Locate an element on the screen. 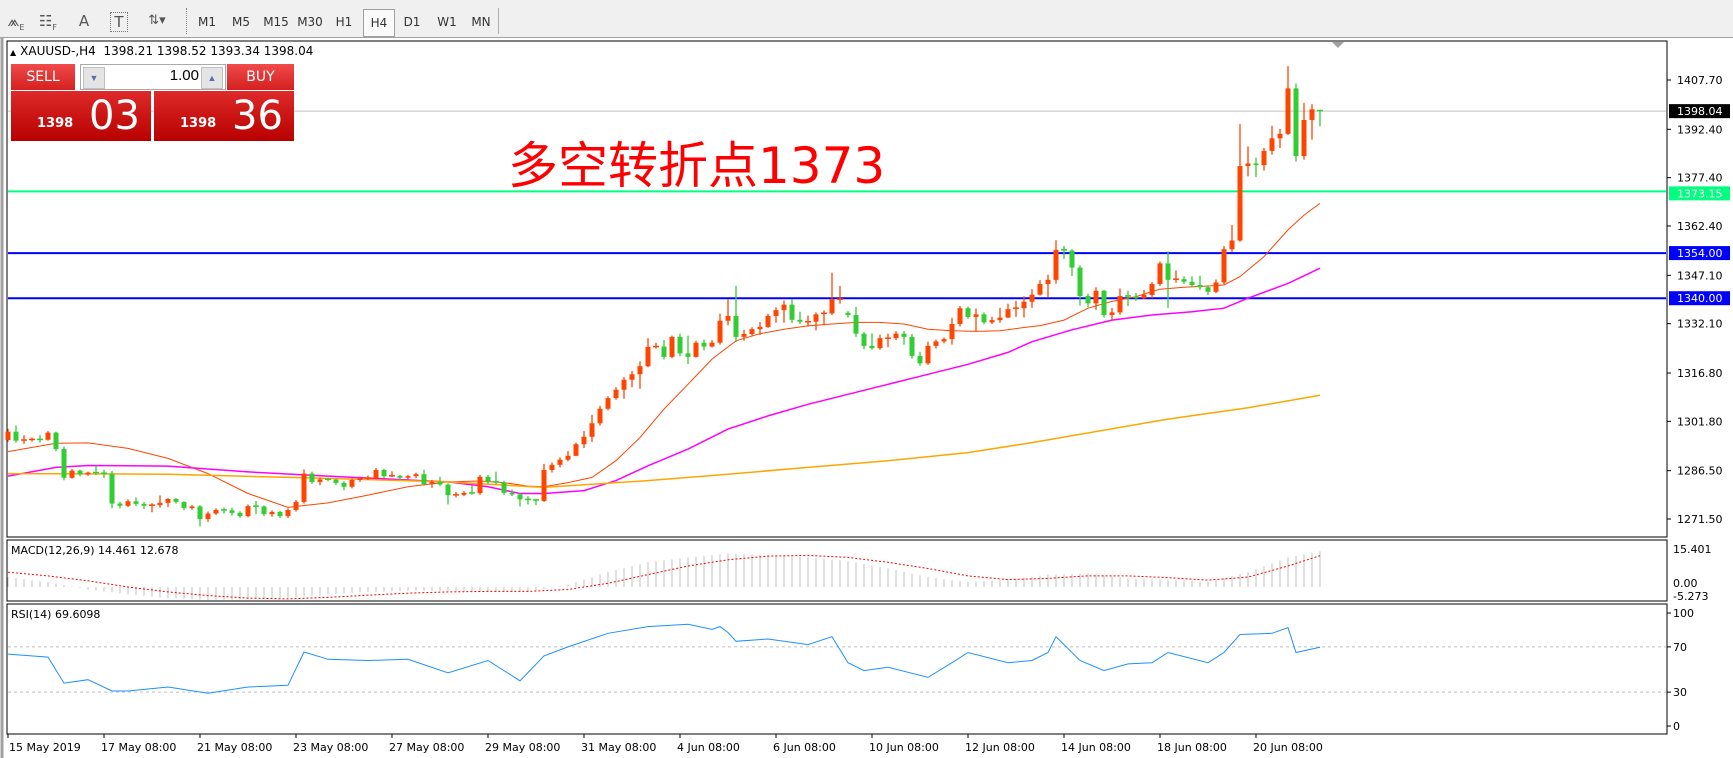 The width and height of the screenshot is (1733, 758). text-icon: A is located at coordinates (84, 21).